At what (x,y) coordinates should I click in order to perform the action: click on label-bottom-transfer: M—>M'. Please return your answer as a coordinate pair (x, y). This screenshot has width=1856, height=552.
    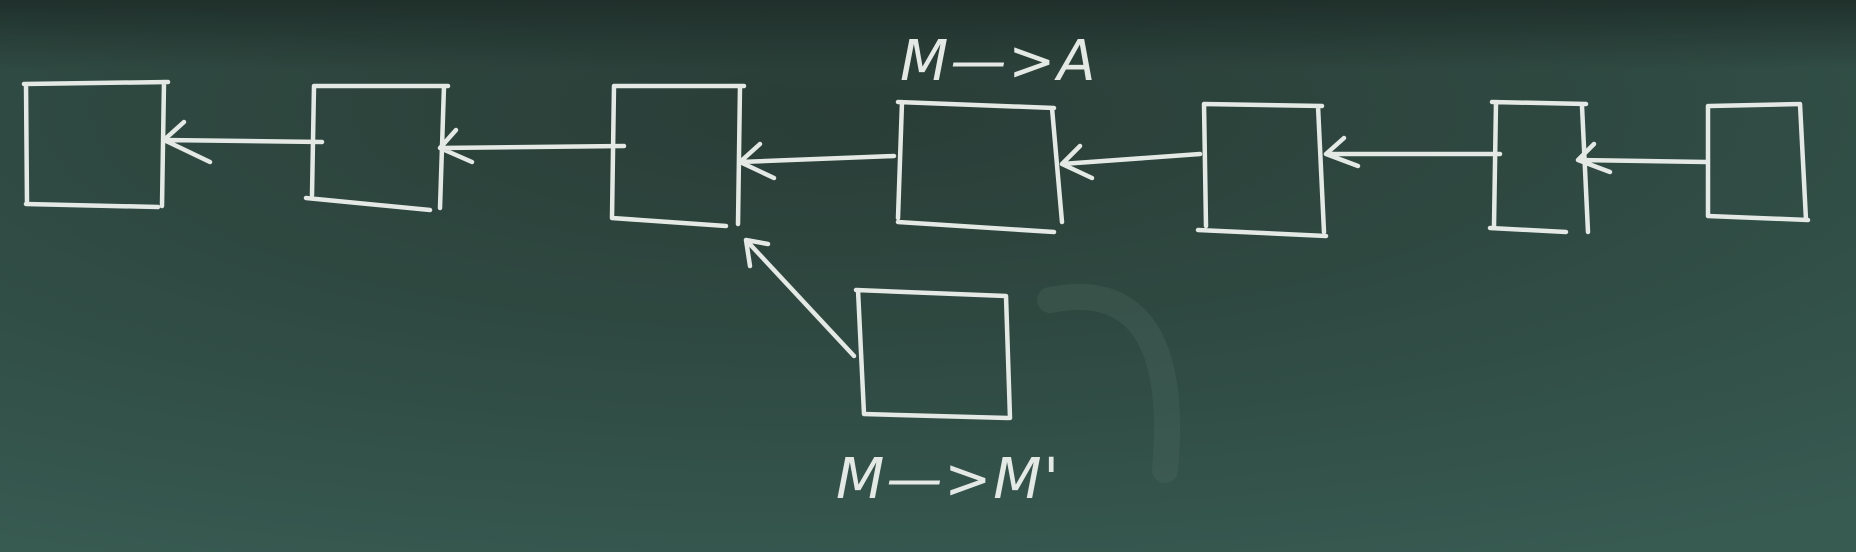
    Looking at the image, I should click on (948, 479).